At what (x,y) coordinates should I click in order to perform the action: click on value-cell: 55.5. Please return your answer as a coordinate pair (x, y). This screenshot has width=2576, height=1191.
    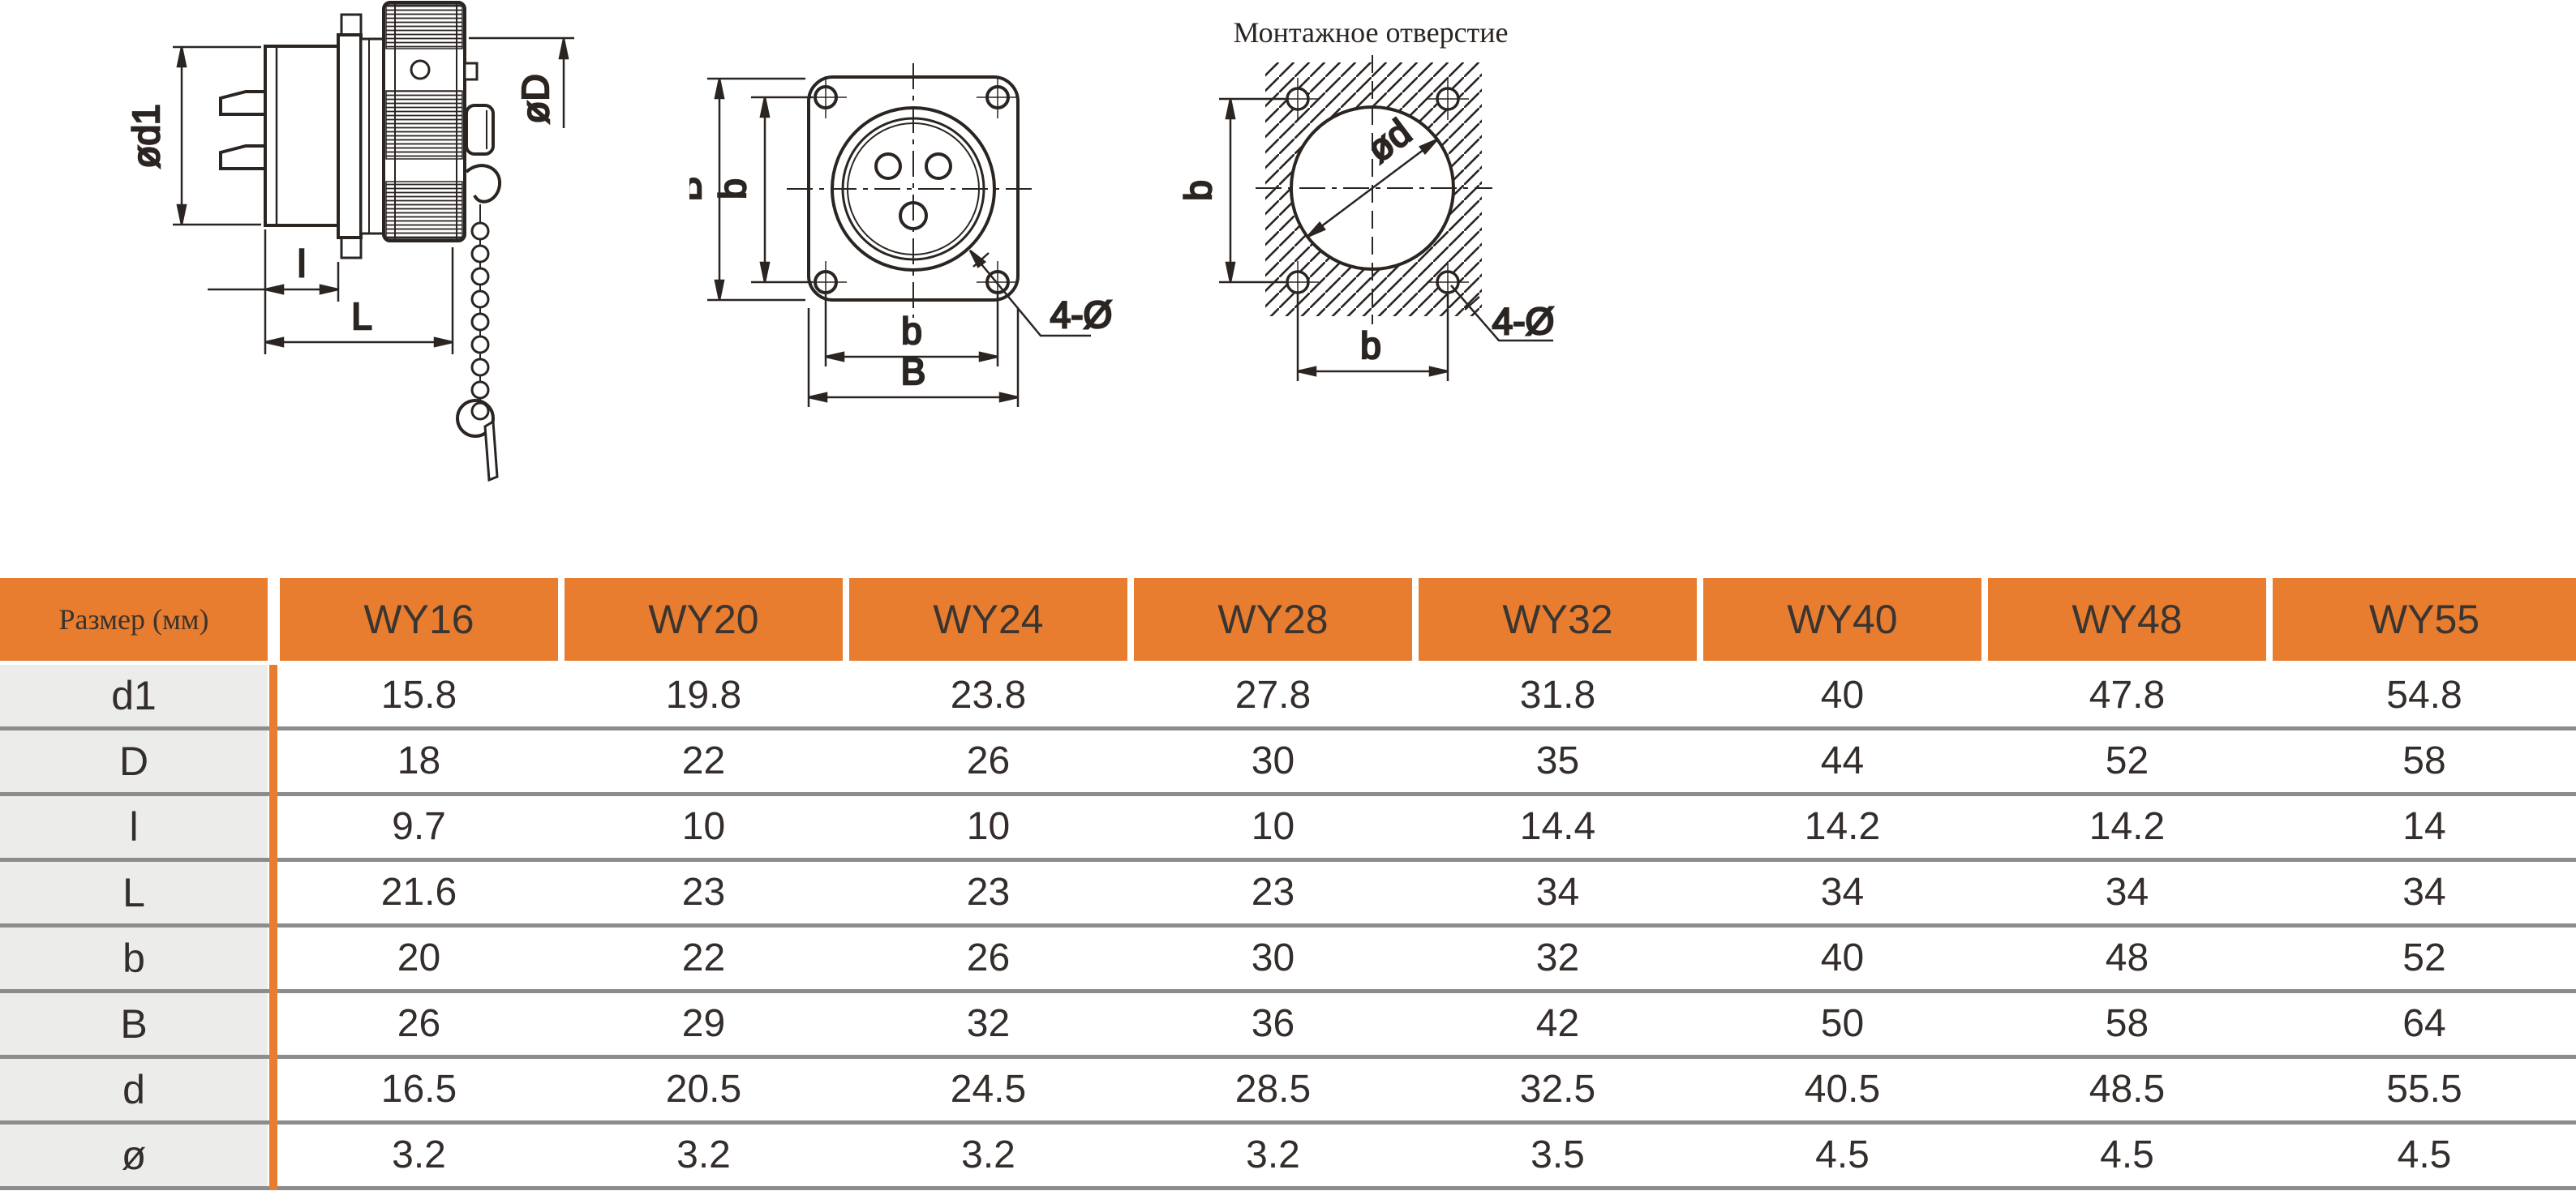
    Looking at the image, I should click on (2424, 1089).